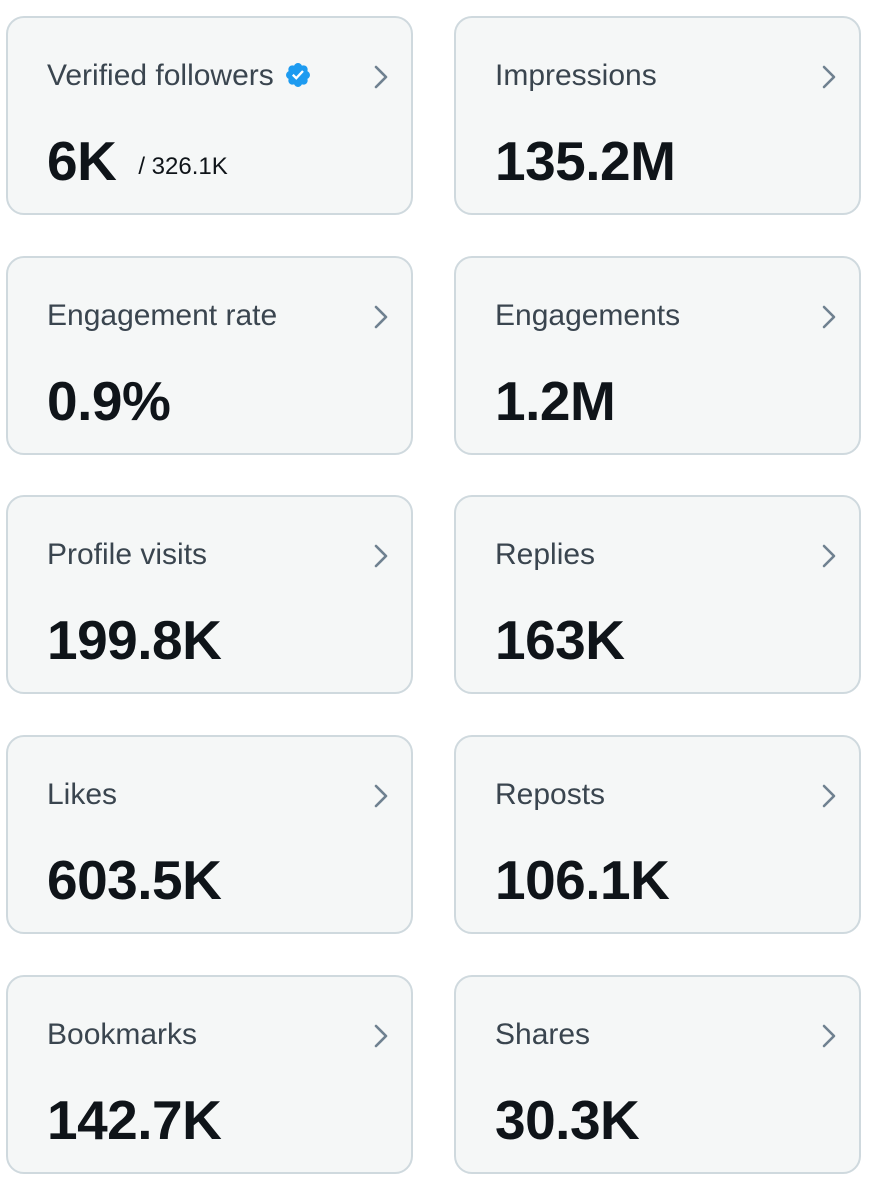 This screenshot has width=879, height=1200. Describe the element at coordinates (82, 161) in the screenshot. I see `metric-value: 6K` at that location.